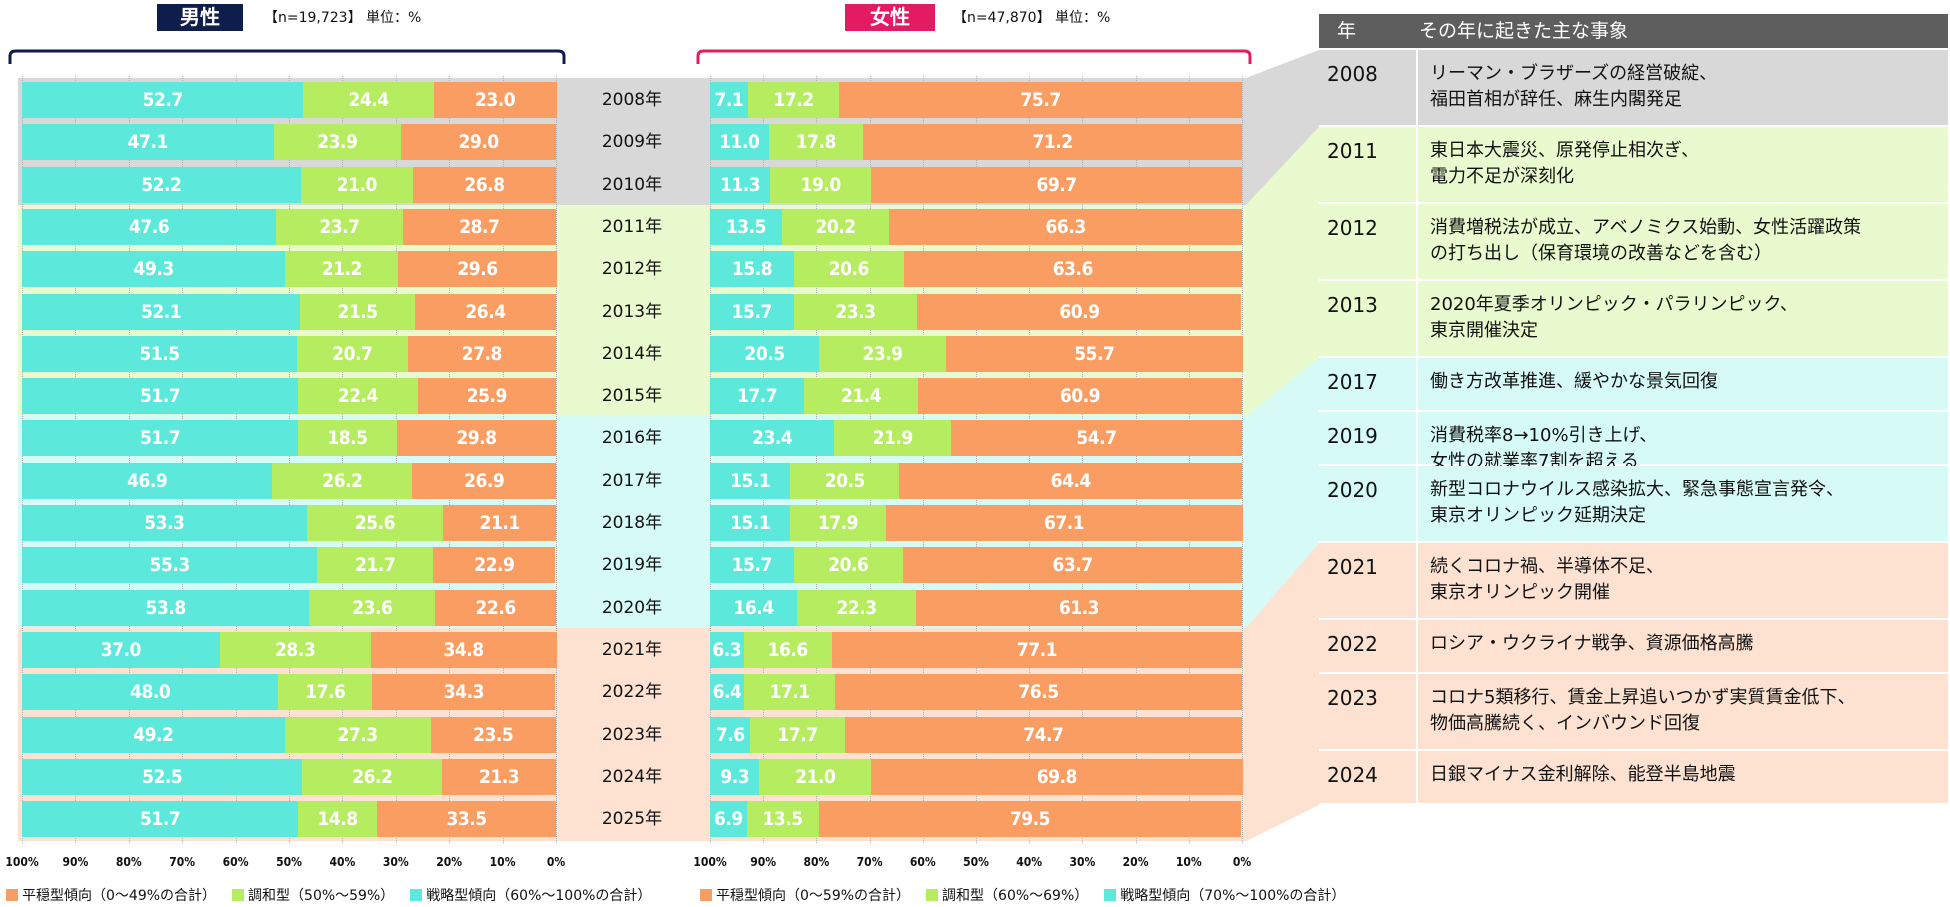 The image size is (1950, 907). Describe the element at coordinates (1633, 778) in the screenshot. I see `event-row: 2024 日銀マイナス金利解除、能登半島地震` at that location.